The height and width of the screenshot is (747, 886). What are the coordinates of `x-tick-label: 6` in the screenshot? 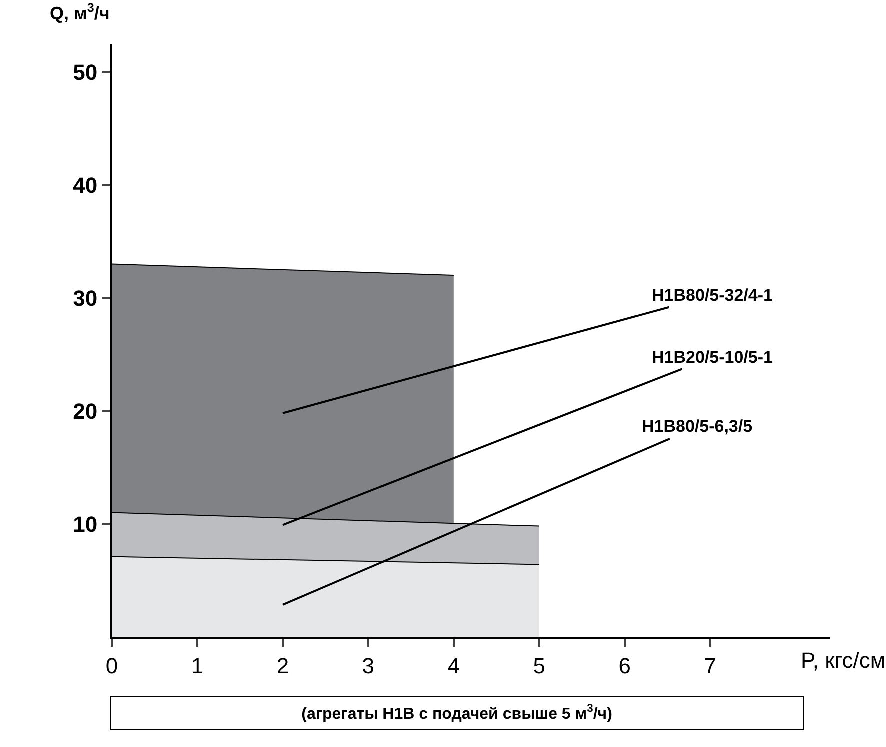 It's located at (624, 665).